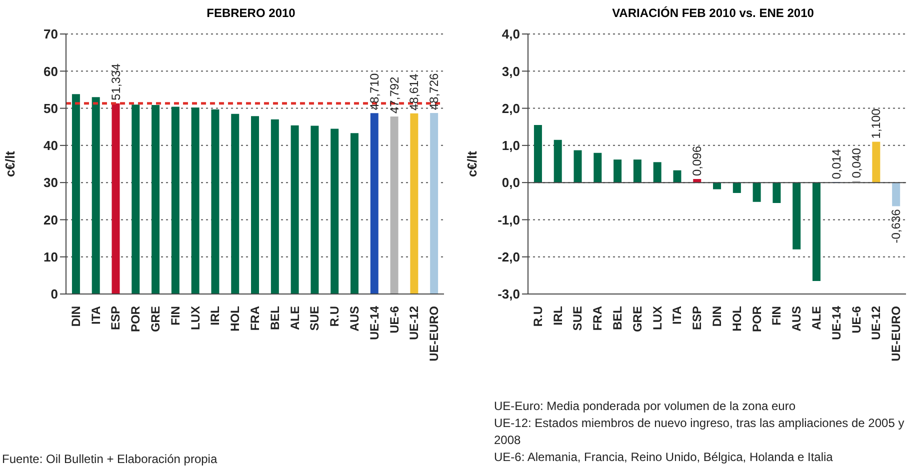  What do you see at coordinates (511, 182) in the screenshot?
I see `y-tick-label: 0,0` at bounding box center [511, 182].